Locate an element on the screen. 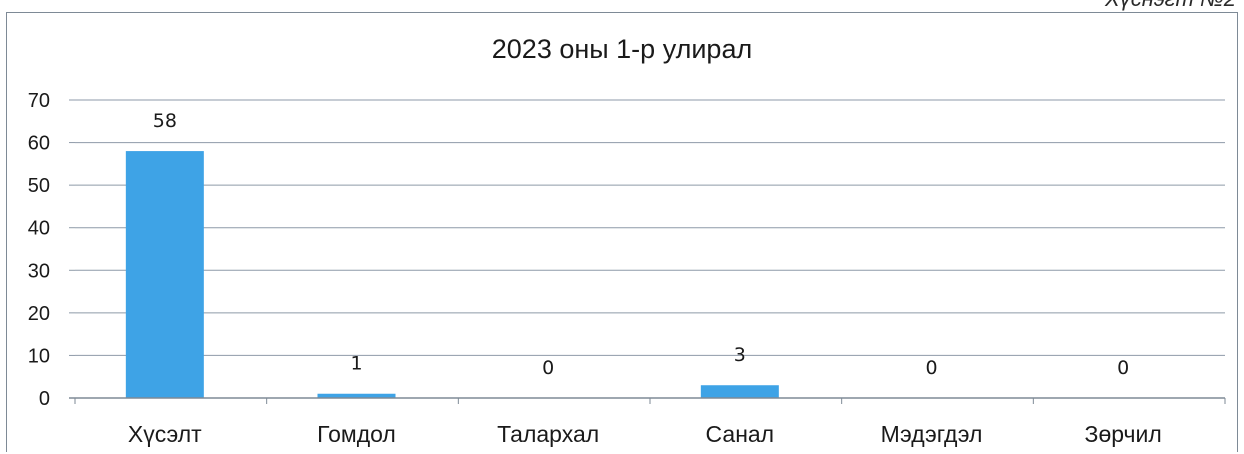 This screenshot has height=454, width=1244. y-tick-label: 50 is located at coordinates (39, 186).